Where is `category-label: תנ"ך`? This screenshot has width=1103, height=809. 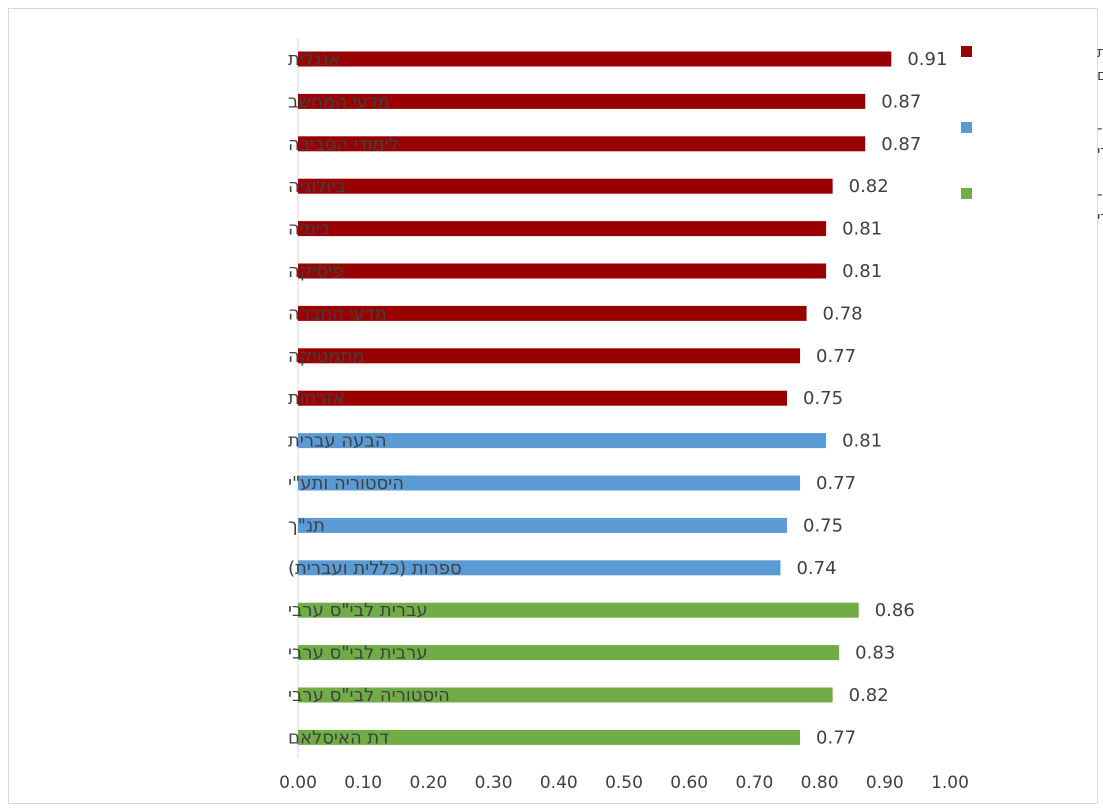
category-label: תנ"ך is located at coordinates (306, 525).